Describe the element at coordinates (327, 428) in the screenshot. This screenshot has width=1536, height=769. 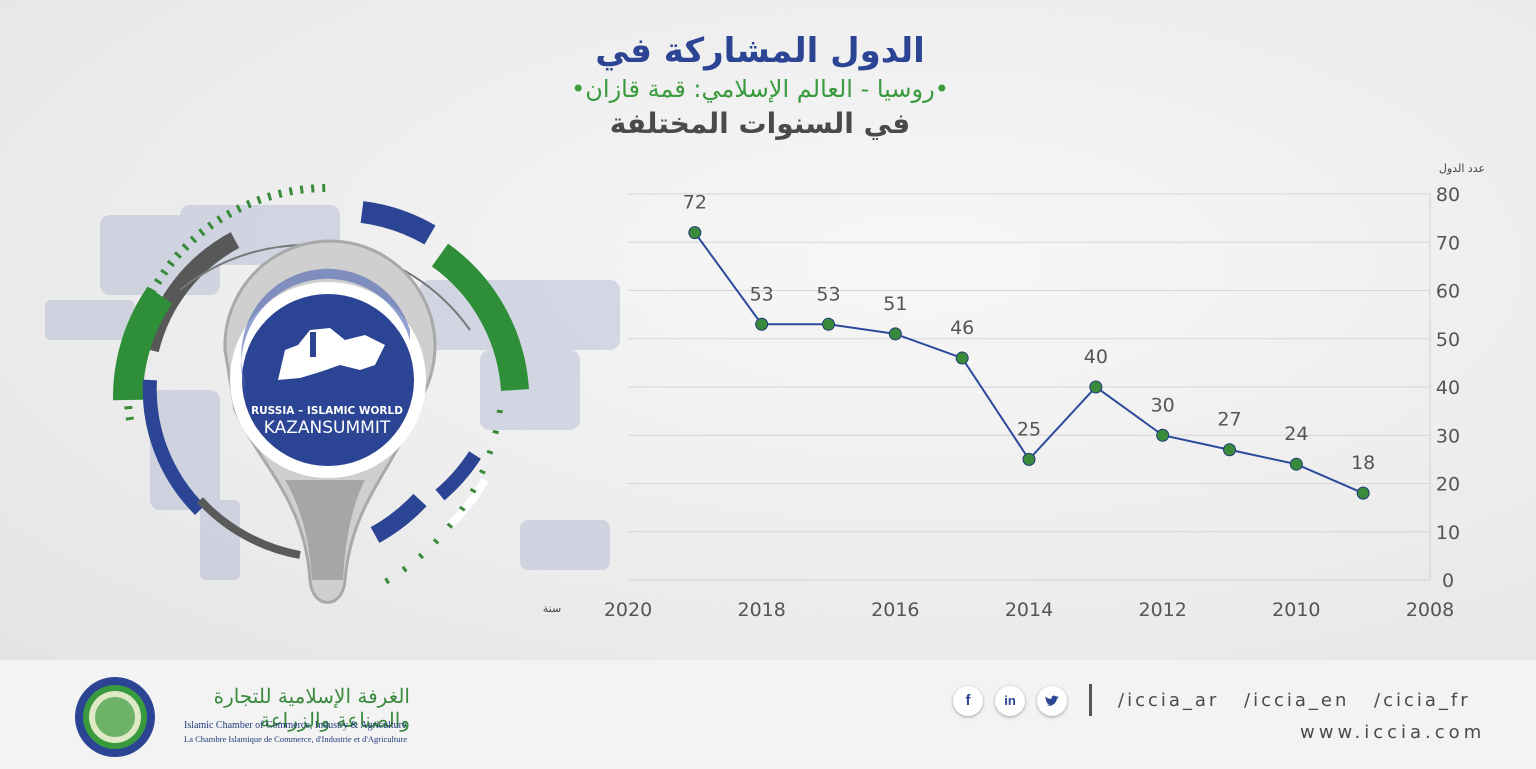
I see `emblem-line2: KAZANSUMMIT` at that location.